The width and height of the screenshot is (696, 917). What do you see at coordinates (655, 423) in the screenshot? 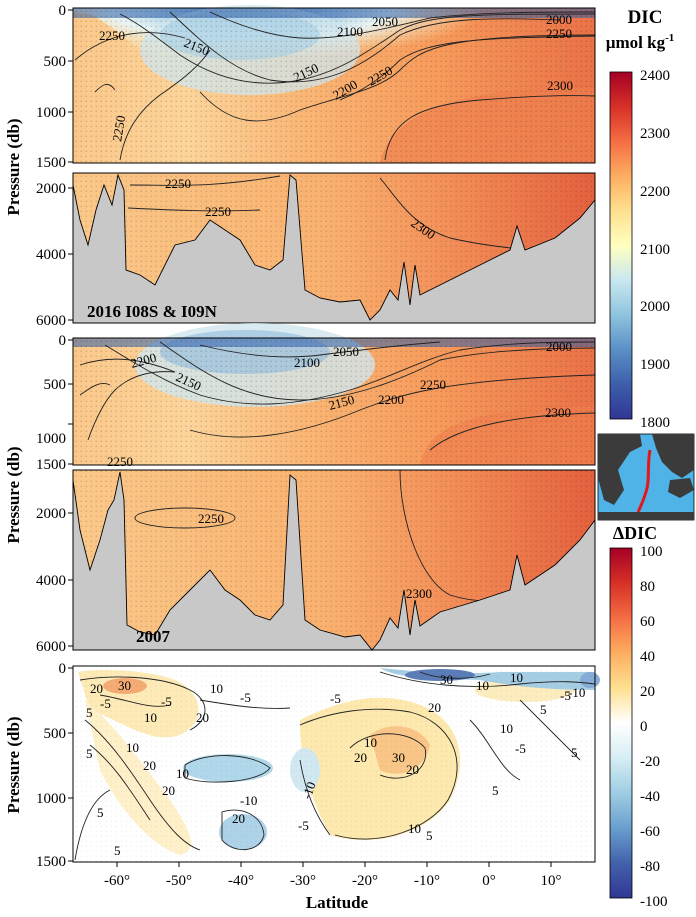
I see `dic-colorbar-tick: 1800` at bounding box center [655, 423].